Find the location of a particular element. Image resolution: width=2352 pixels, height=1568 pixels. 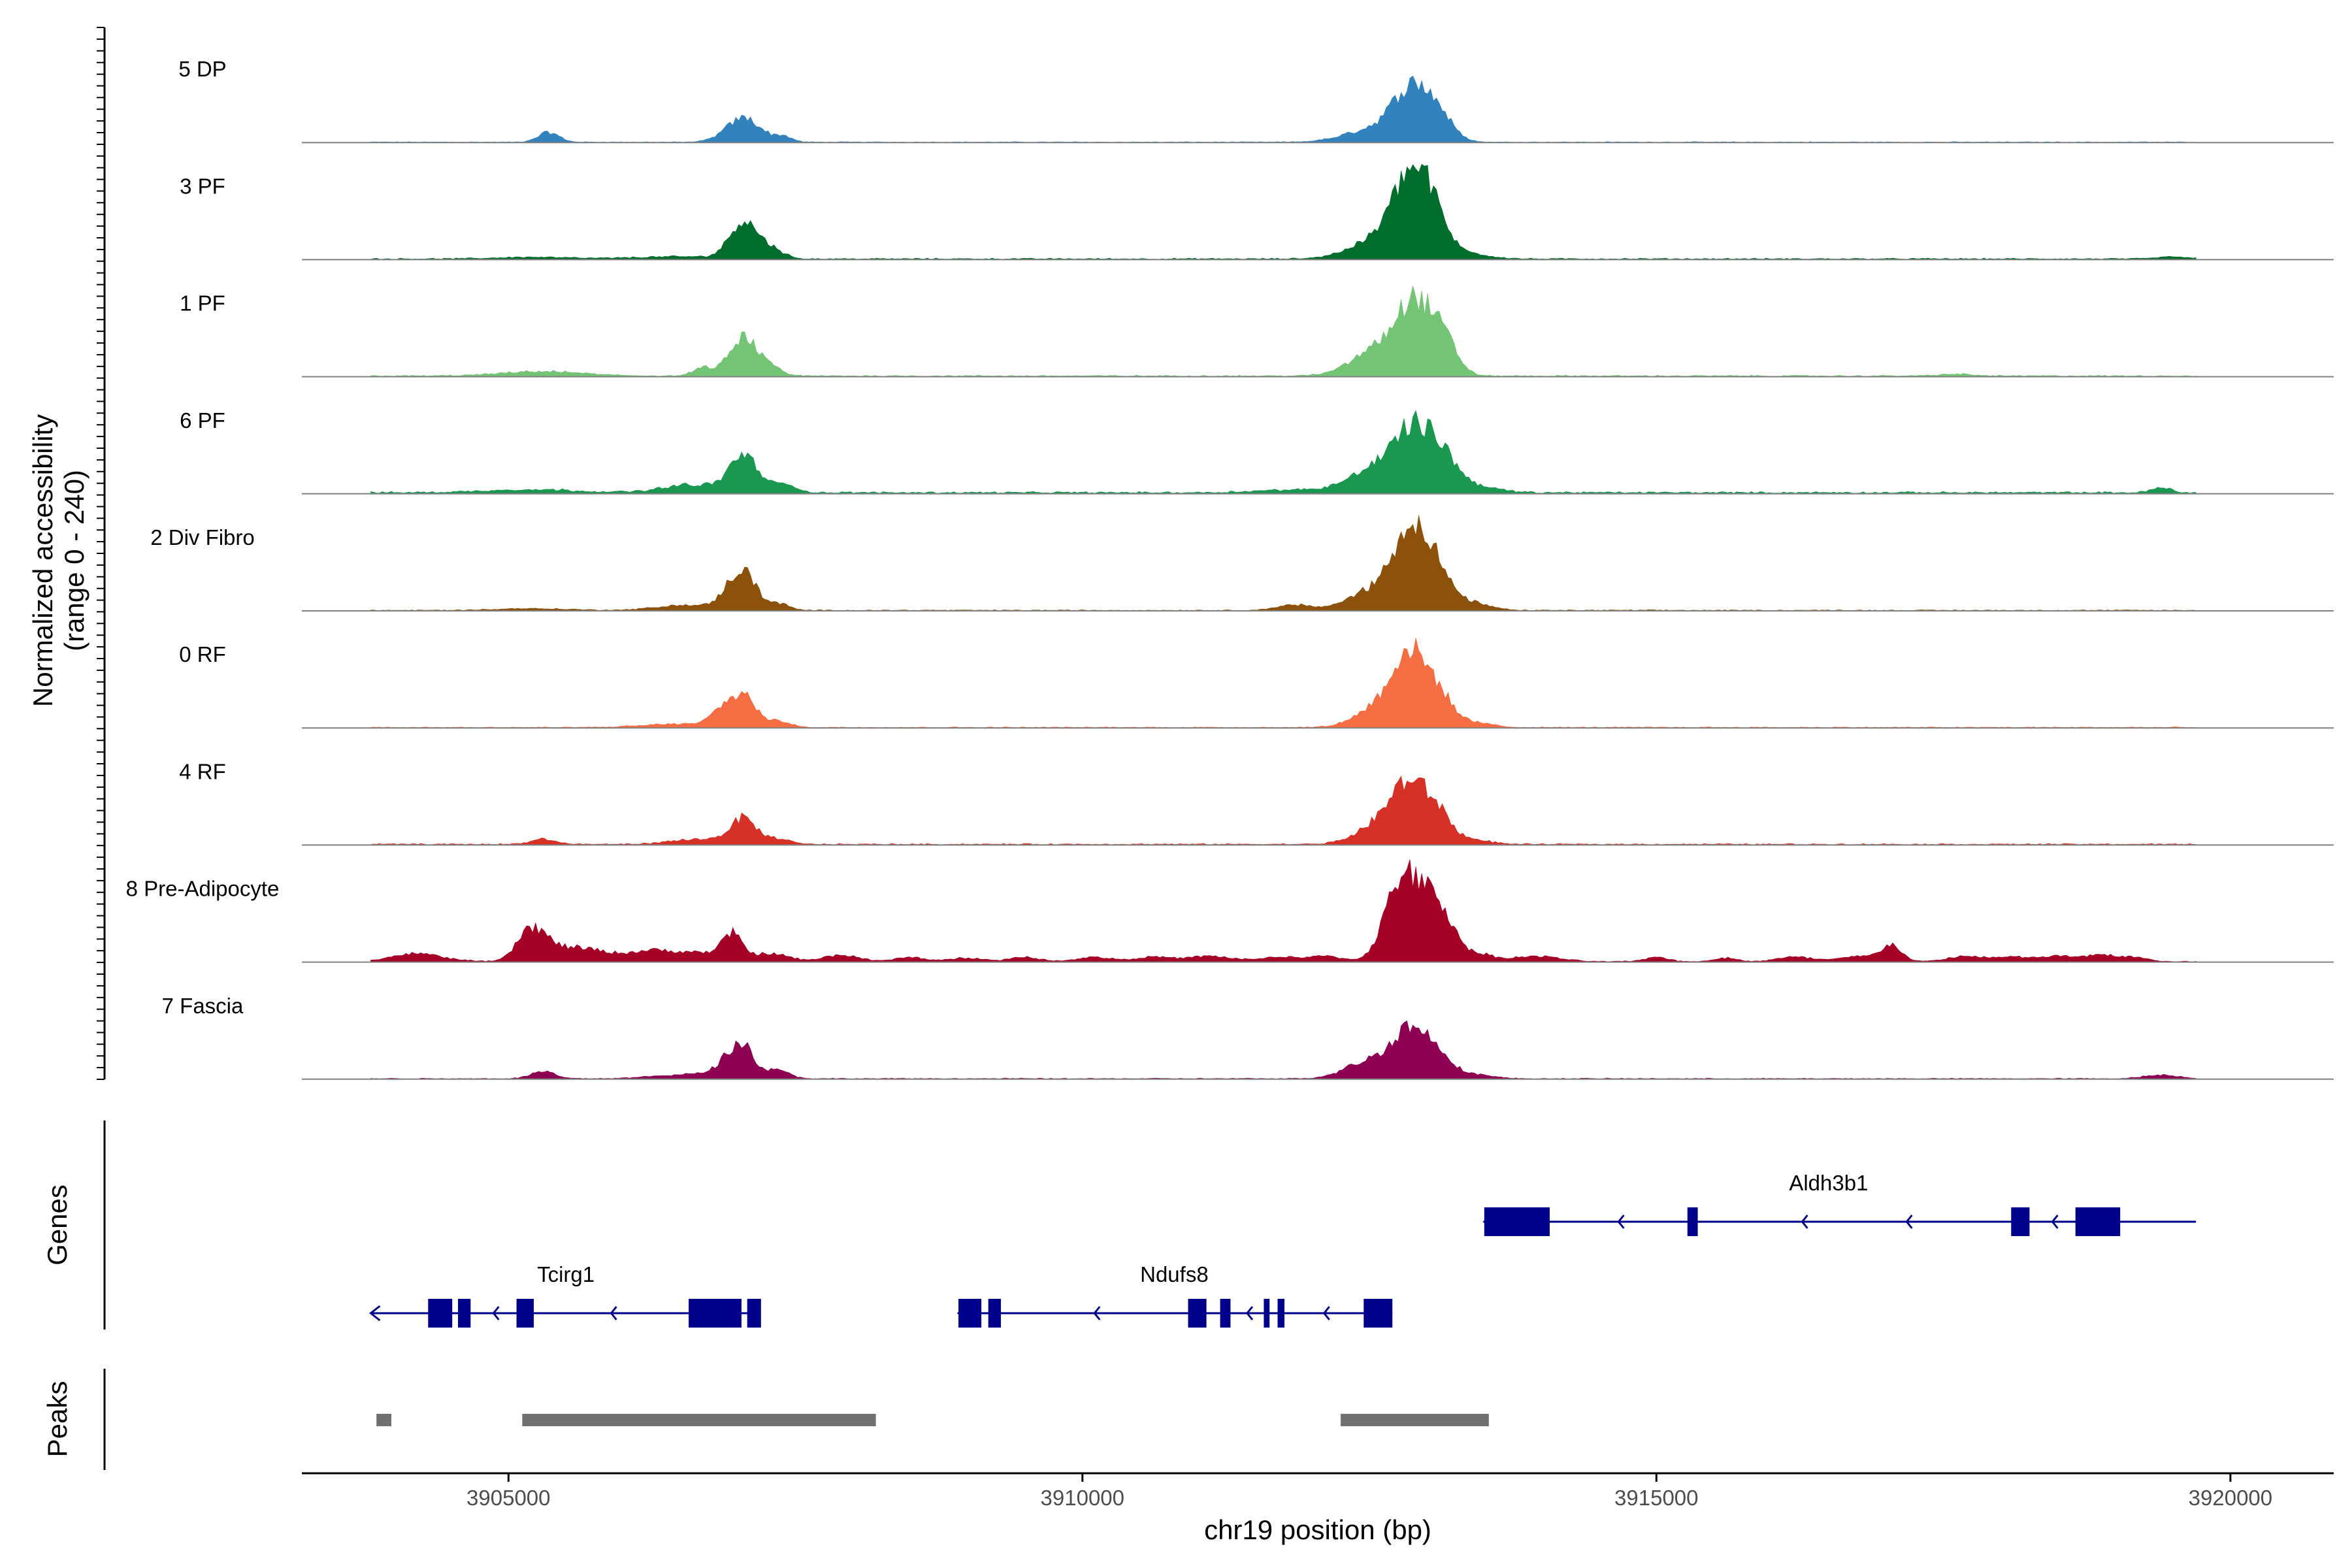

gene-ndufs8: Ndufs8 is located at coordinates (1174, 1295).